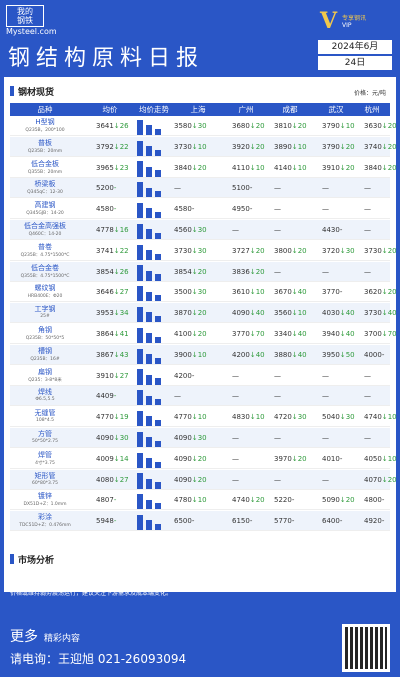 The image size is (400, 677). What do you see at coordinates (98, 659) in the screenshot?
I see `contact-phone: 请电询：王迎旭 021-26093094` at bounding box center [98, 659].